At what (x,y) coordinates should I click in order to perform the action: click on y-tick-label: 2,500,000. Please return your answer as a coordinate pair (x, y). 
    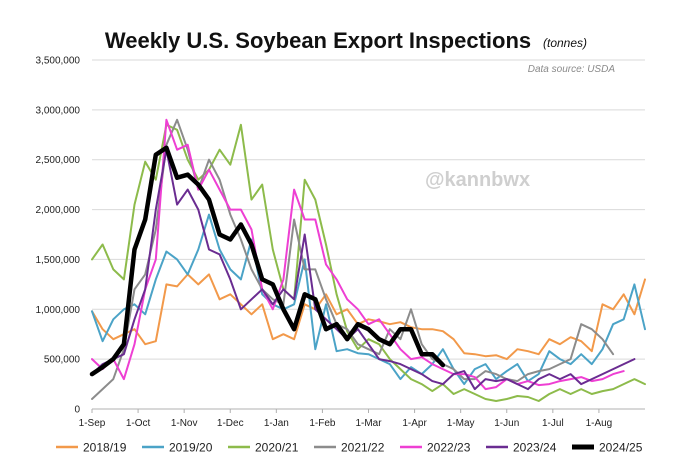
    Looking at the image, I should click on (58, 160).